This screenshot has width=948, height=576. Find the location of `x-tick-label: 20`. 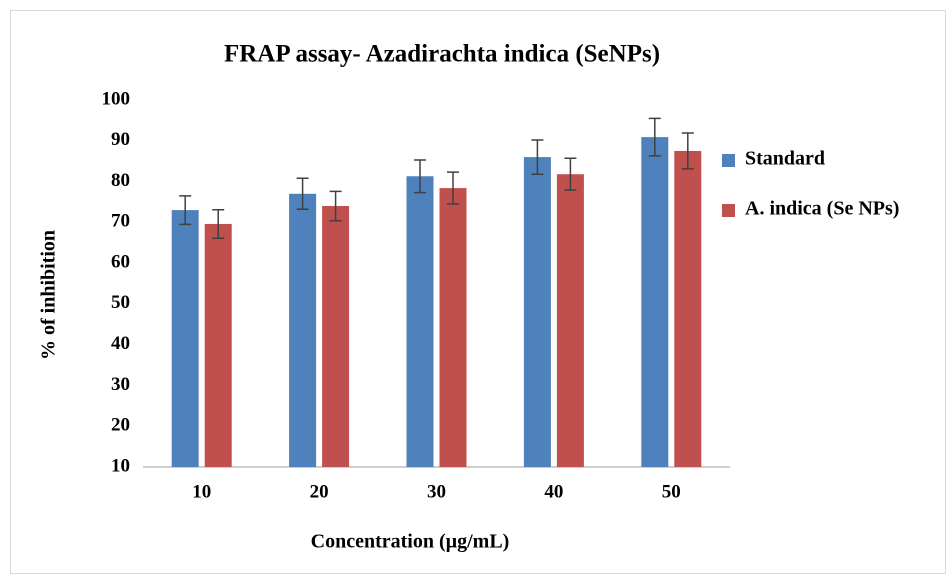

x-tick-label: 20 is located at coordinates (319, 491).